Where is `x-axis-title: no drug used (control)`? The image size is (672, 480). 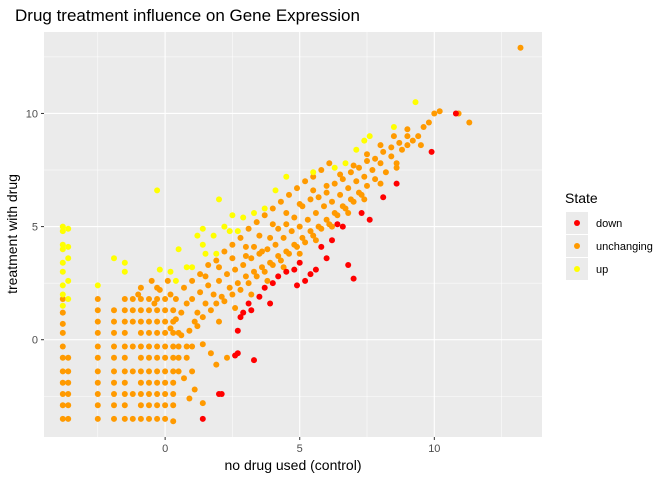 x-axis-title: no drug used (control) is located at coordinates (293, 465).